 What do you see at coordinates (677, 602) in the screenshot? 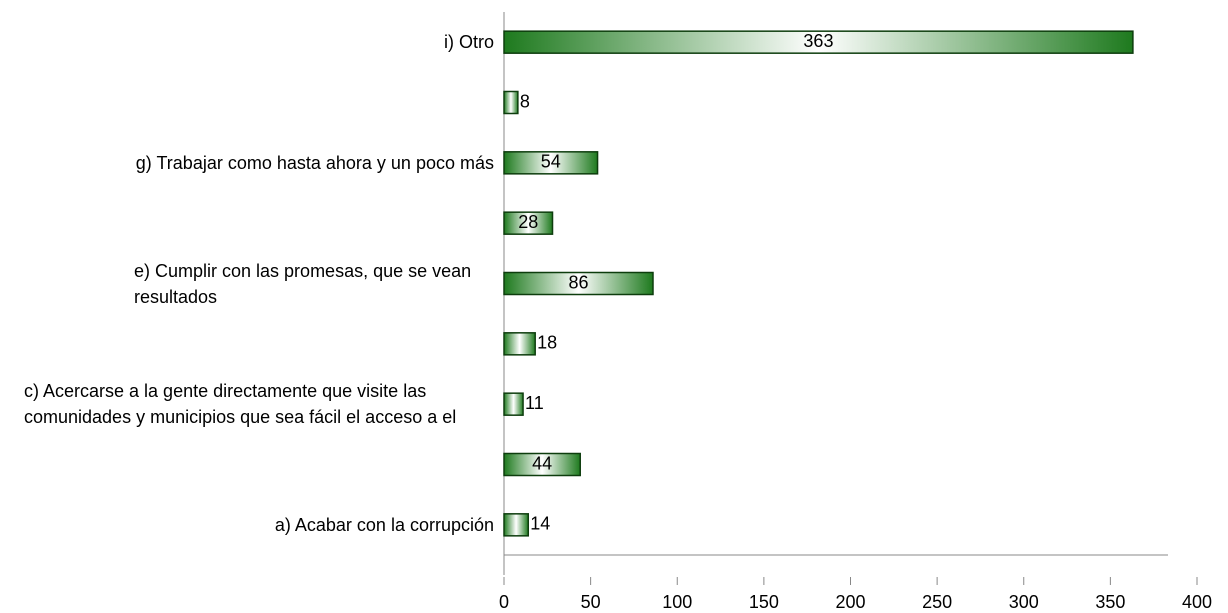
I see `x-tick-label: 100` at bounding box center [677, 602].